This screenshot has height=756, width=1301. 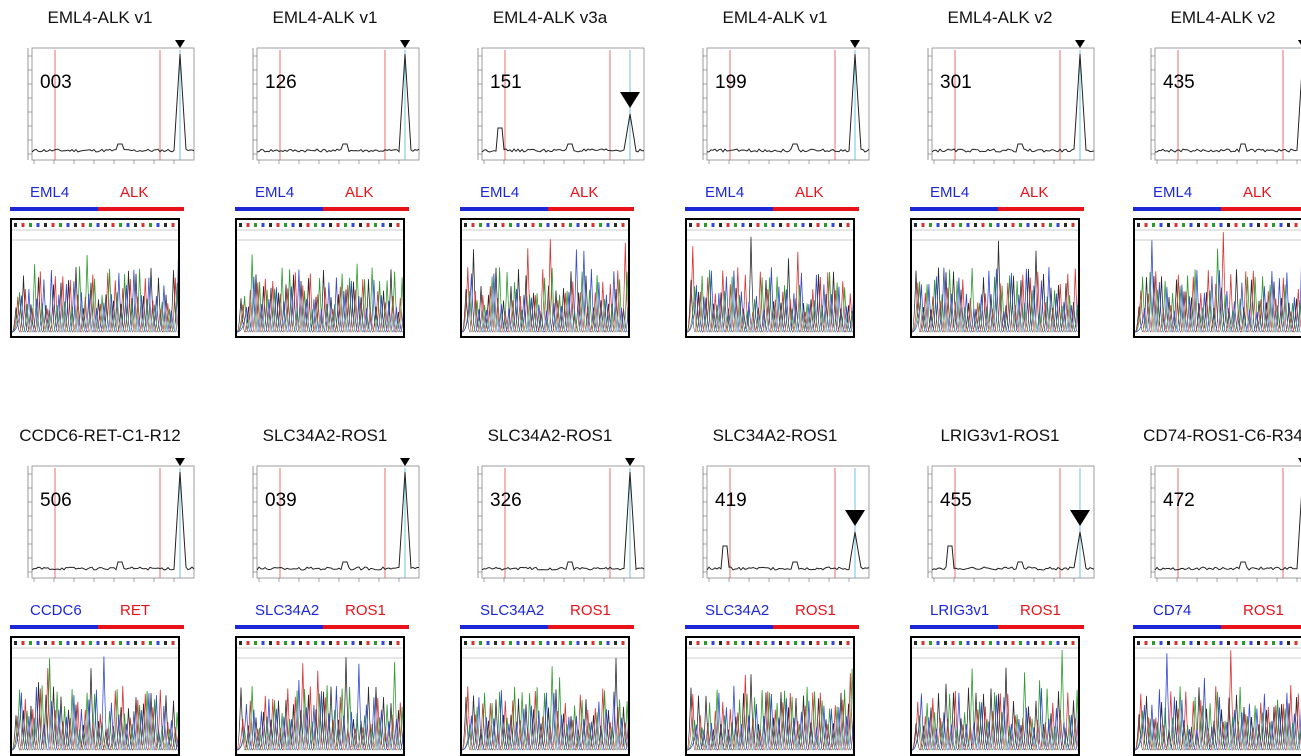 I want to click on sample-id: 455, so click(x=956, y=500).